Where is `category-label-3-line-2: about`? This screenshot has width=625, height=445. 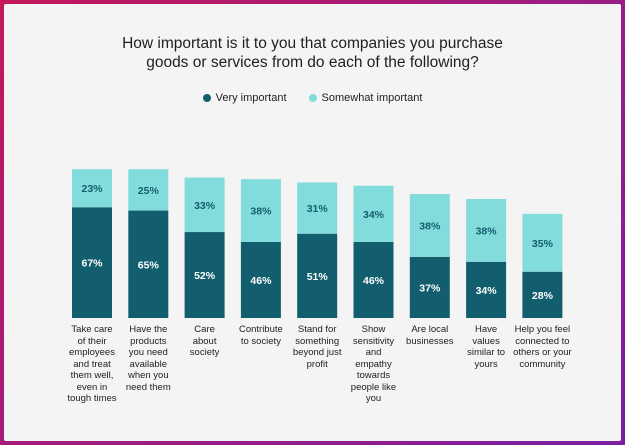
category-label-3-line-2: about is located at coordinates (204, 341).